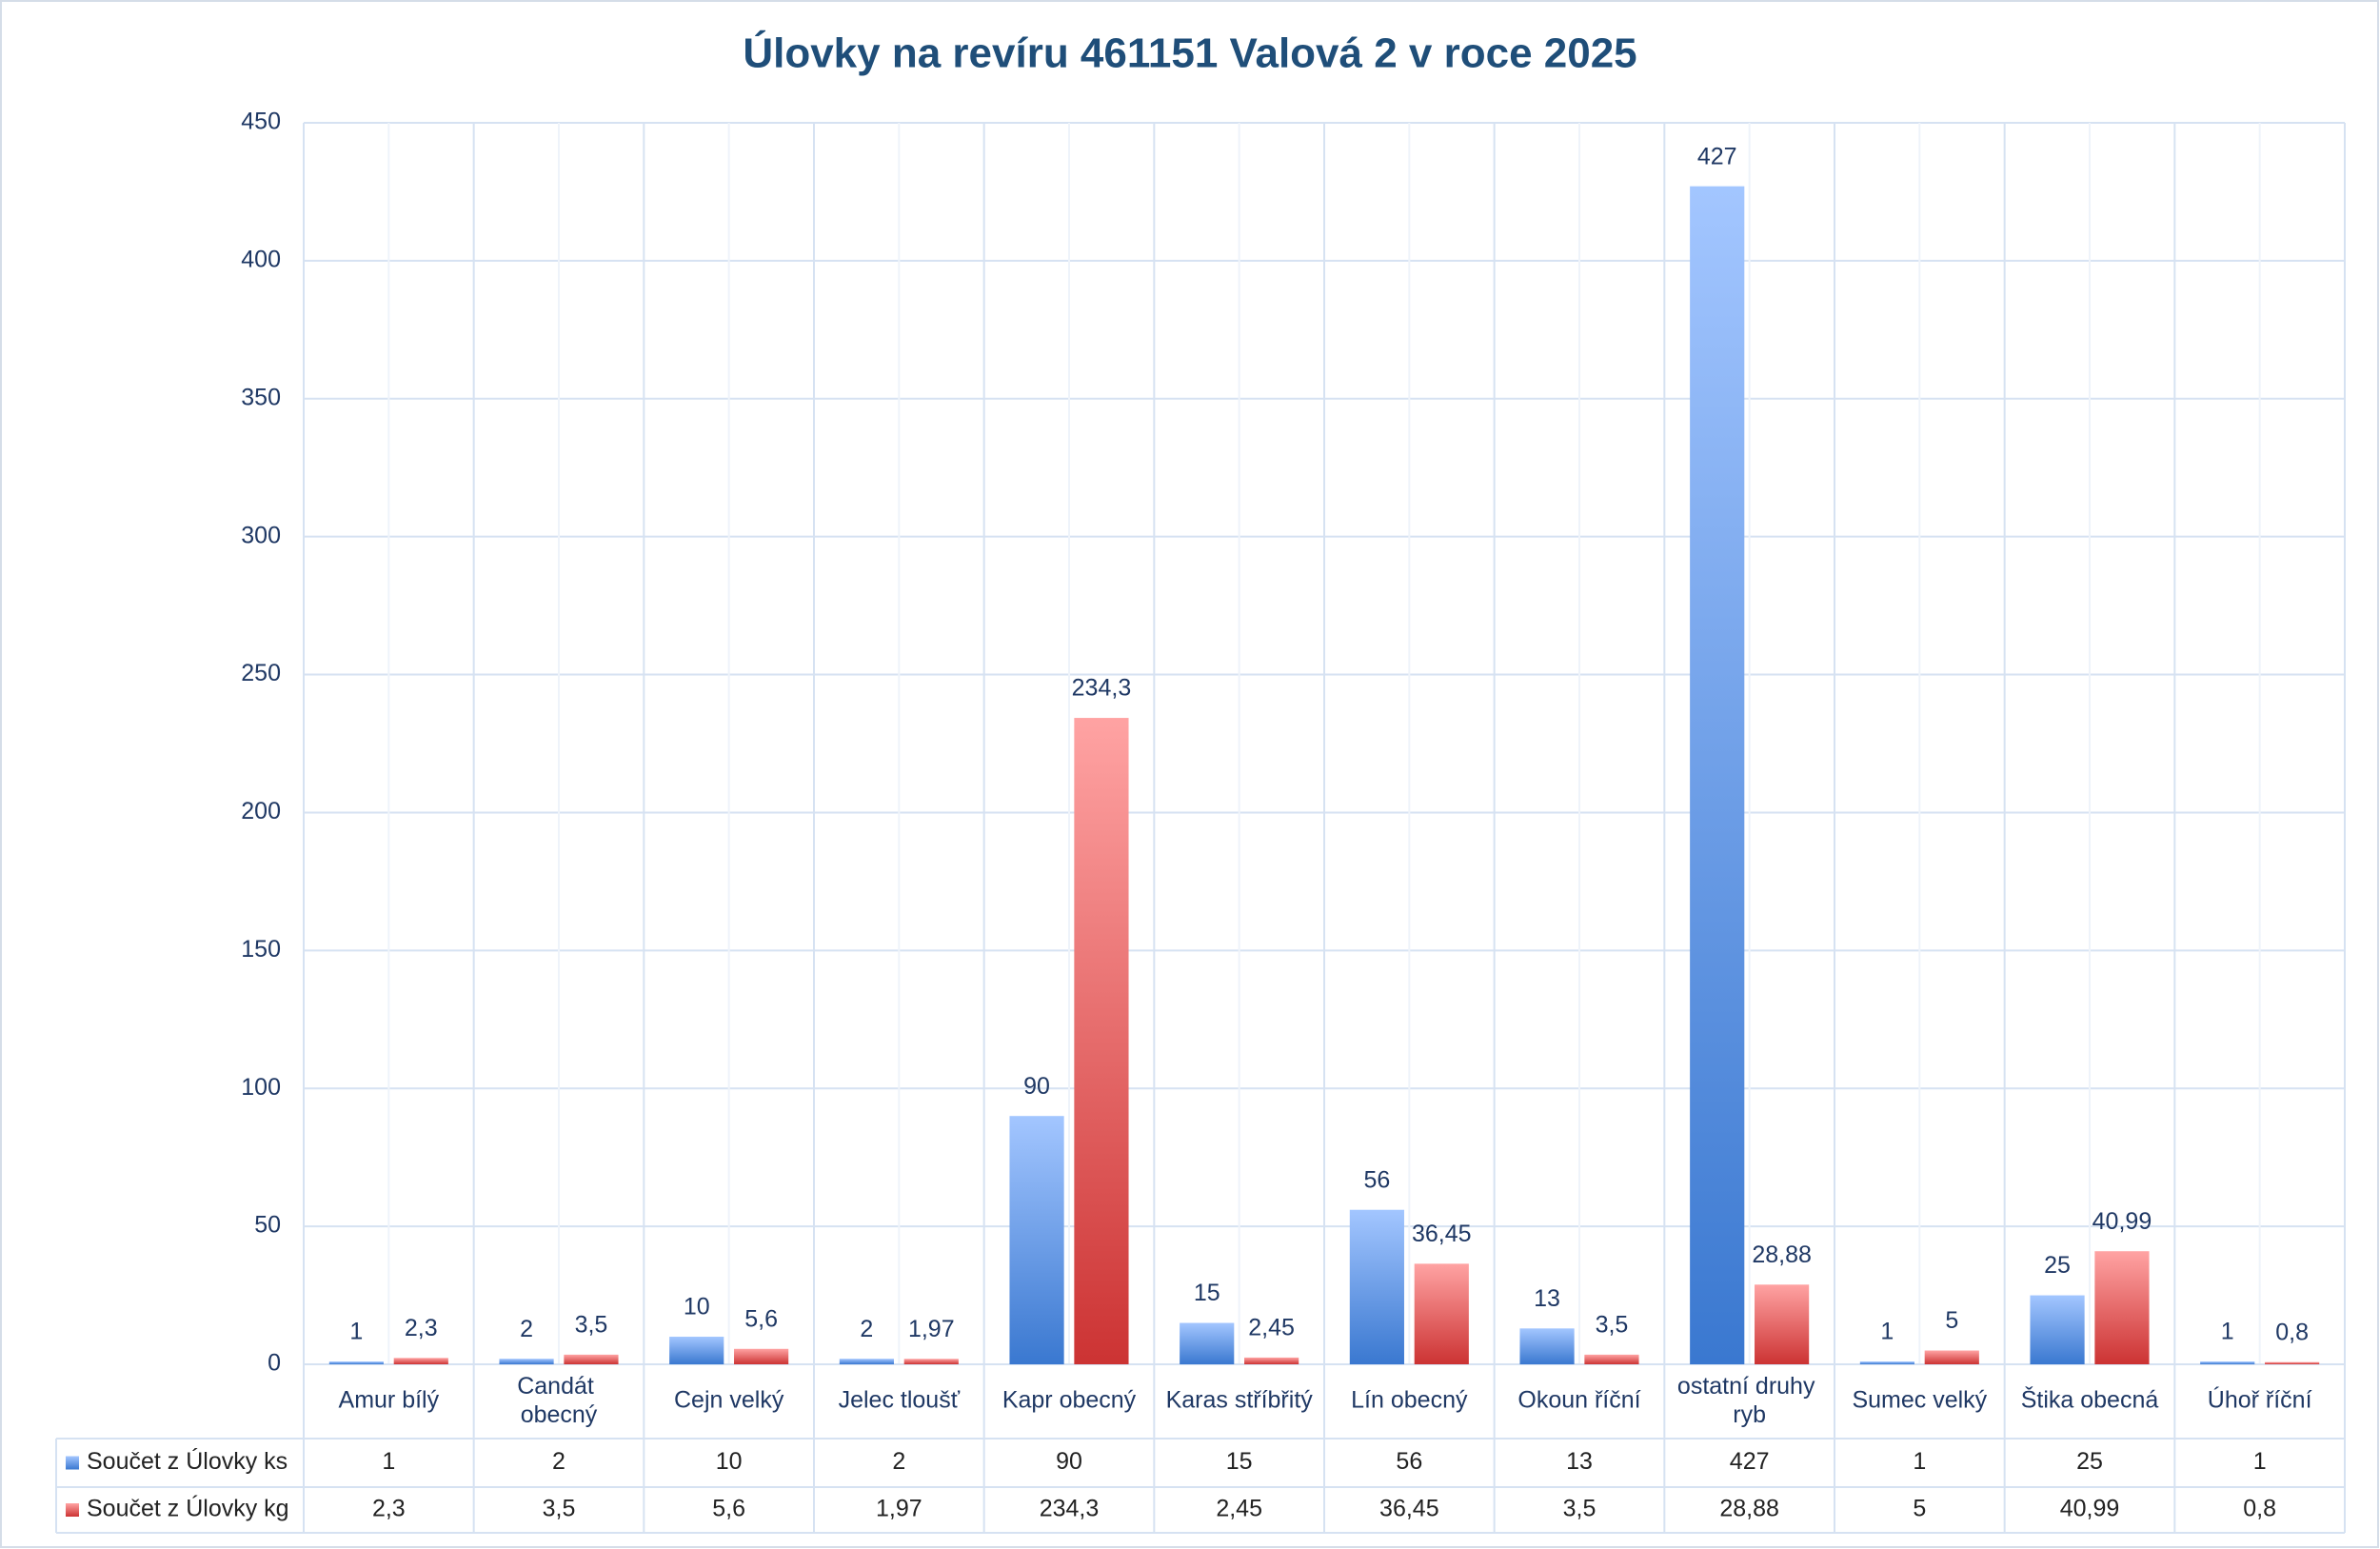 The image size is (2380, 1549). I want to click on value-label: 234,3, so click(1102, 688).